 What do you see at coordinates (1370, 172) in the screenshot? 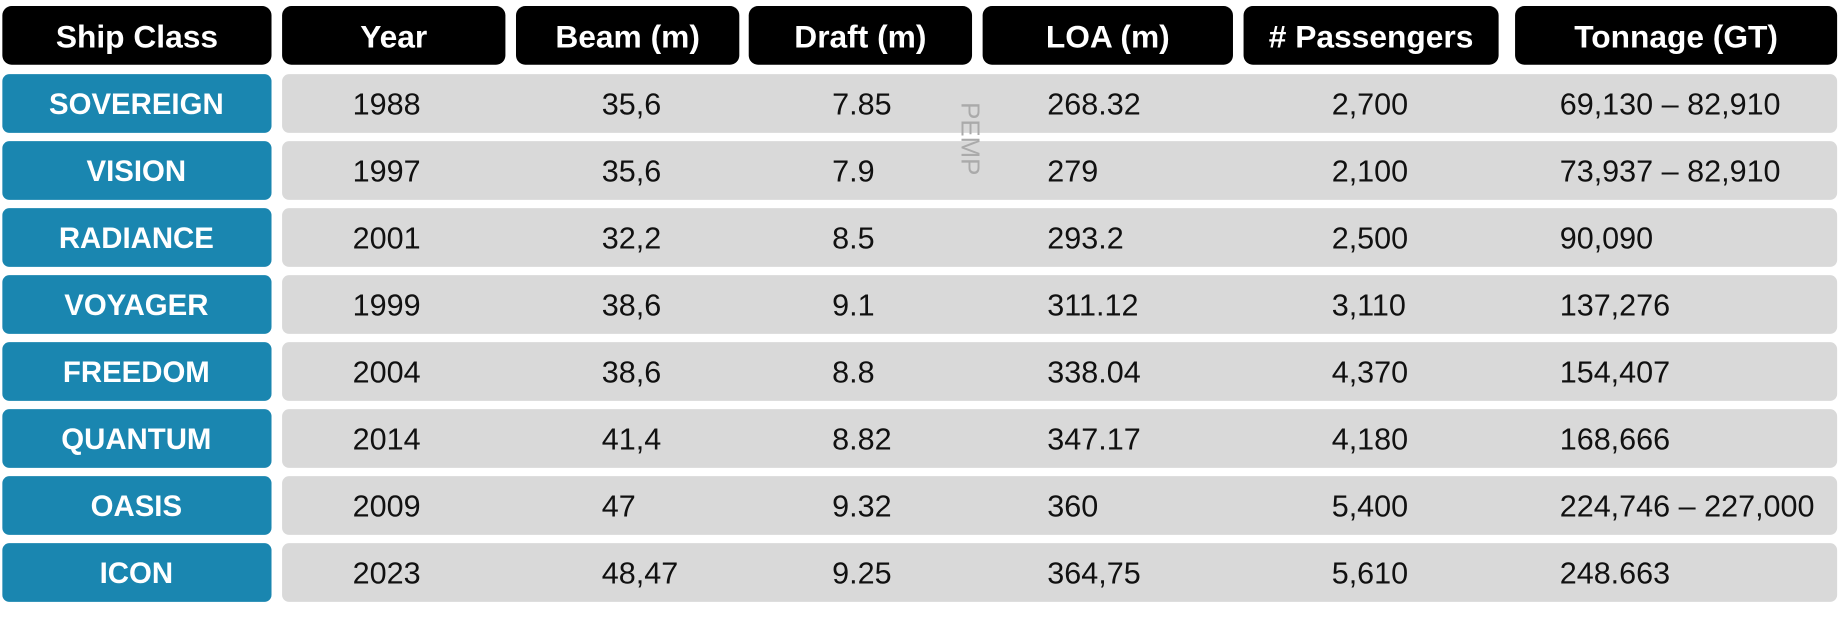
I see `cell-text: 2,100` at bounding box center [1370, 172].